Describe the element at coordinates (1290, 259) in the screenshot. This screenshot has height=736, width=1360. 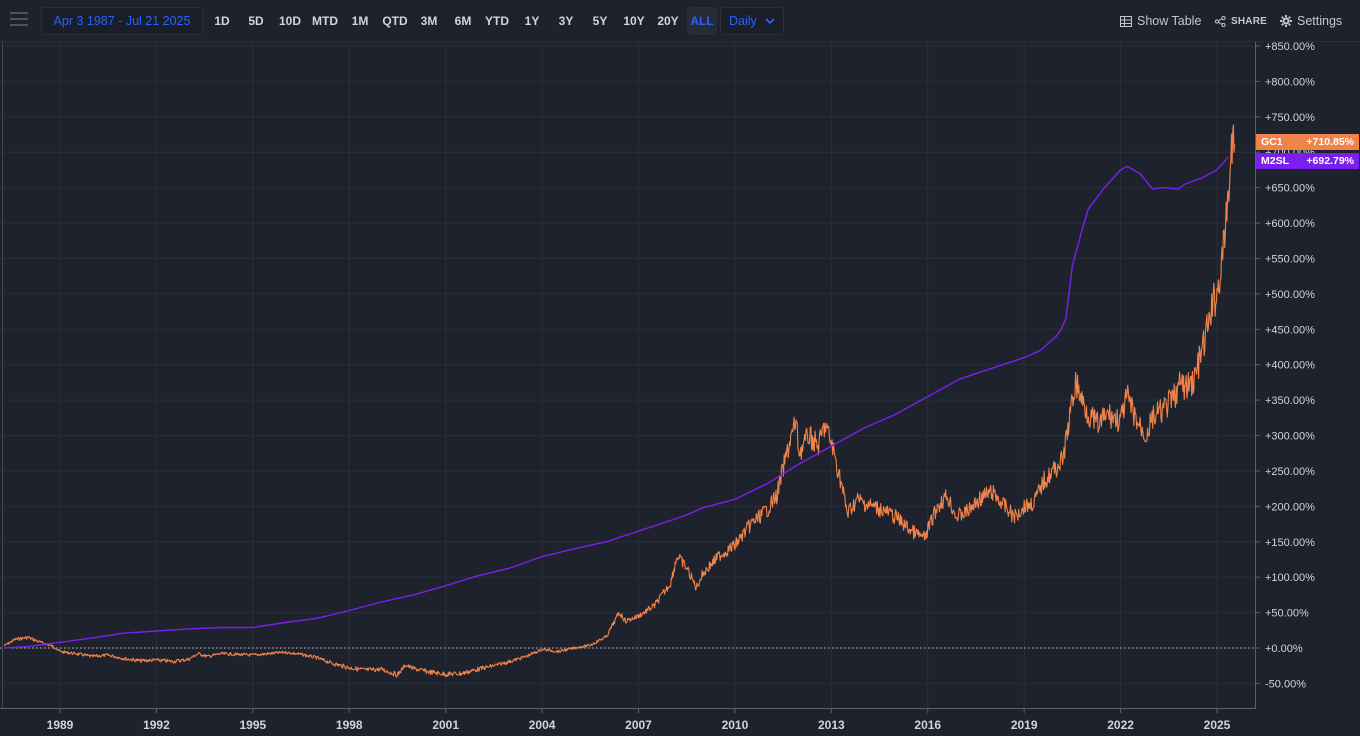
I see `y-tick-label: +550.00%` at that location.